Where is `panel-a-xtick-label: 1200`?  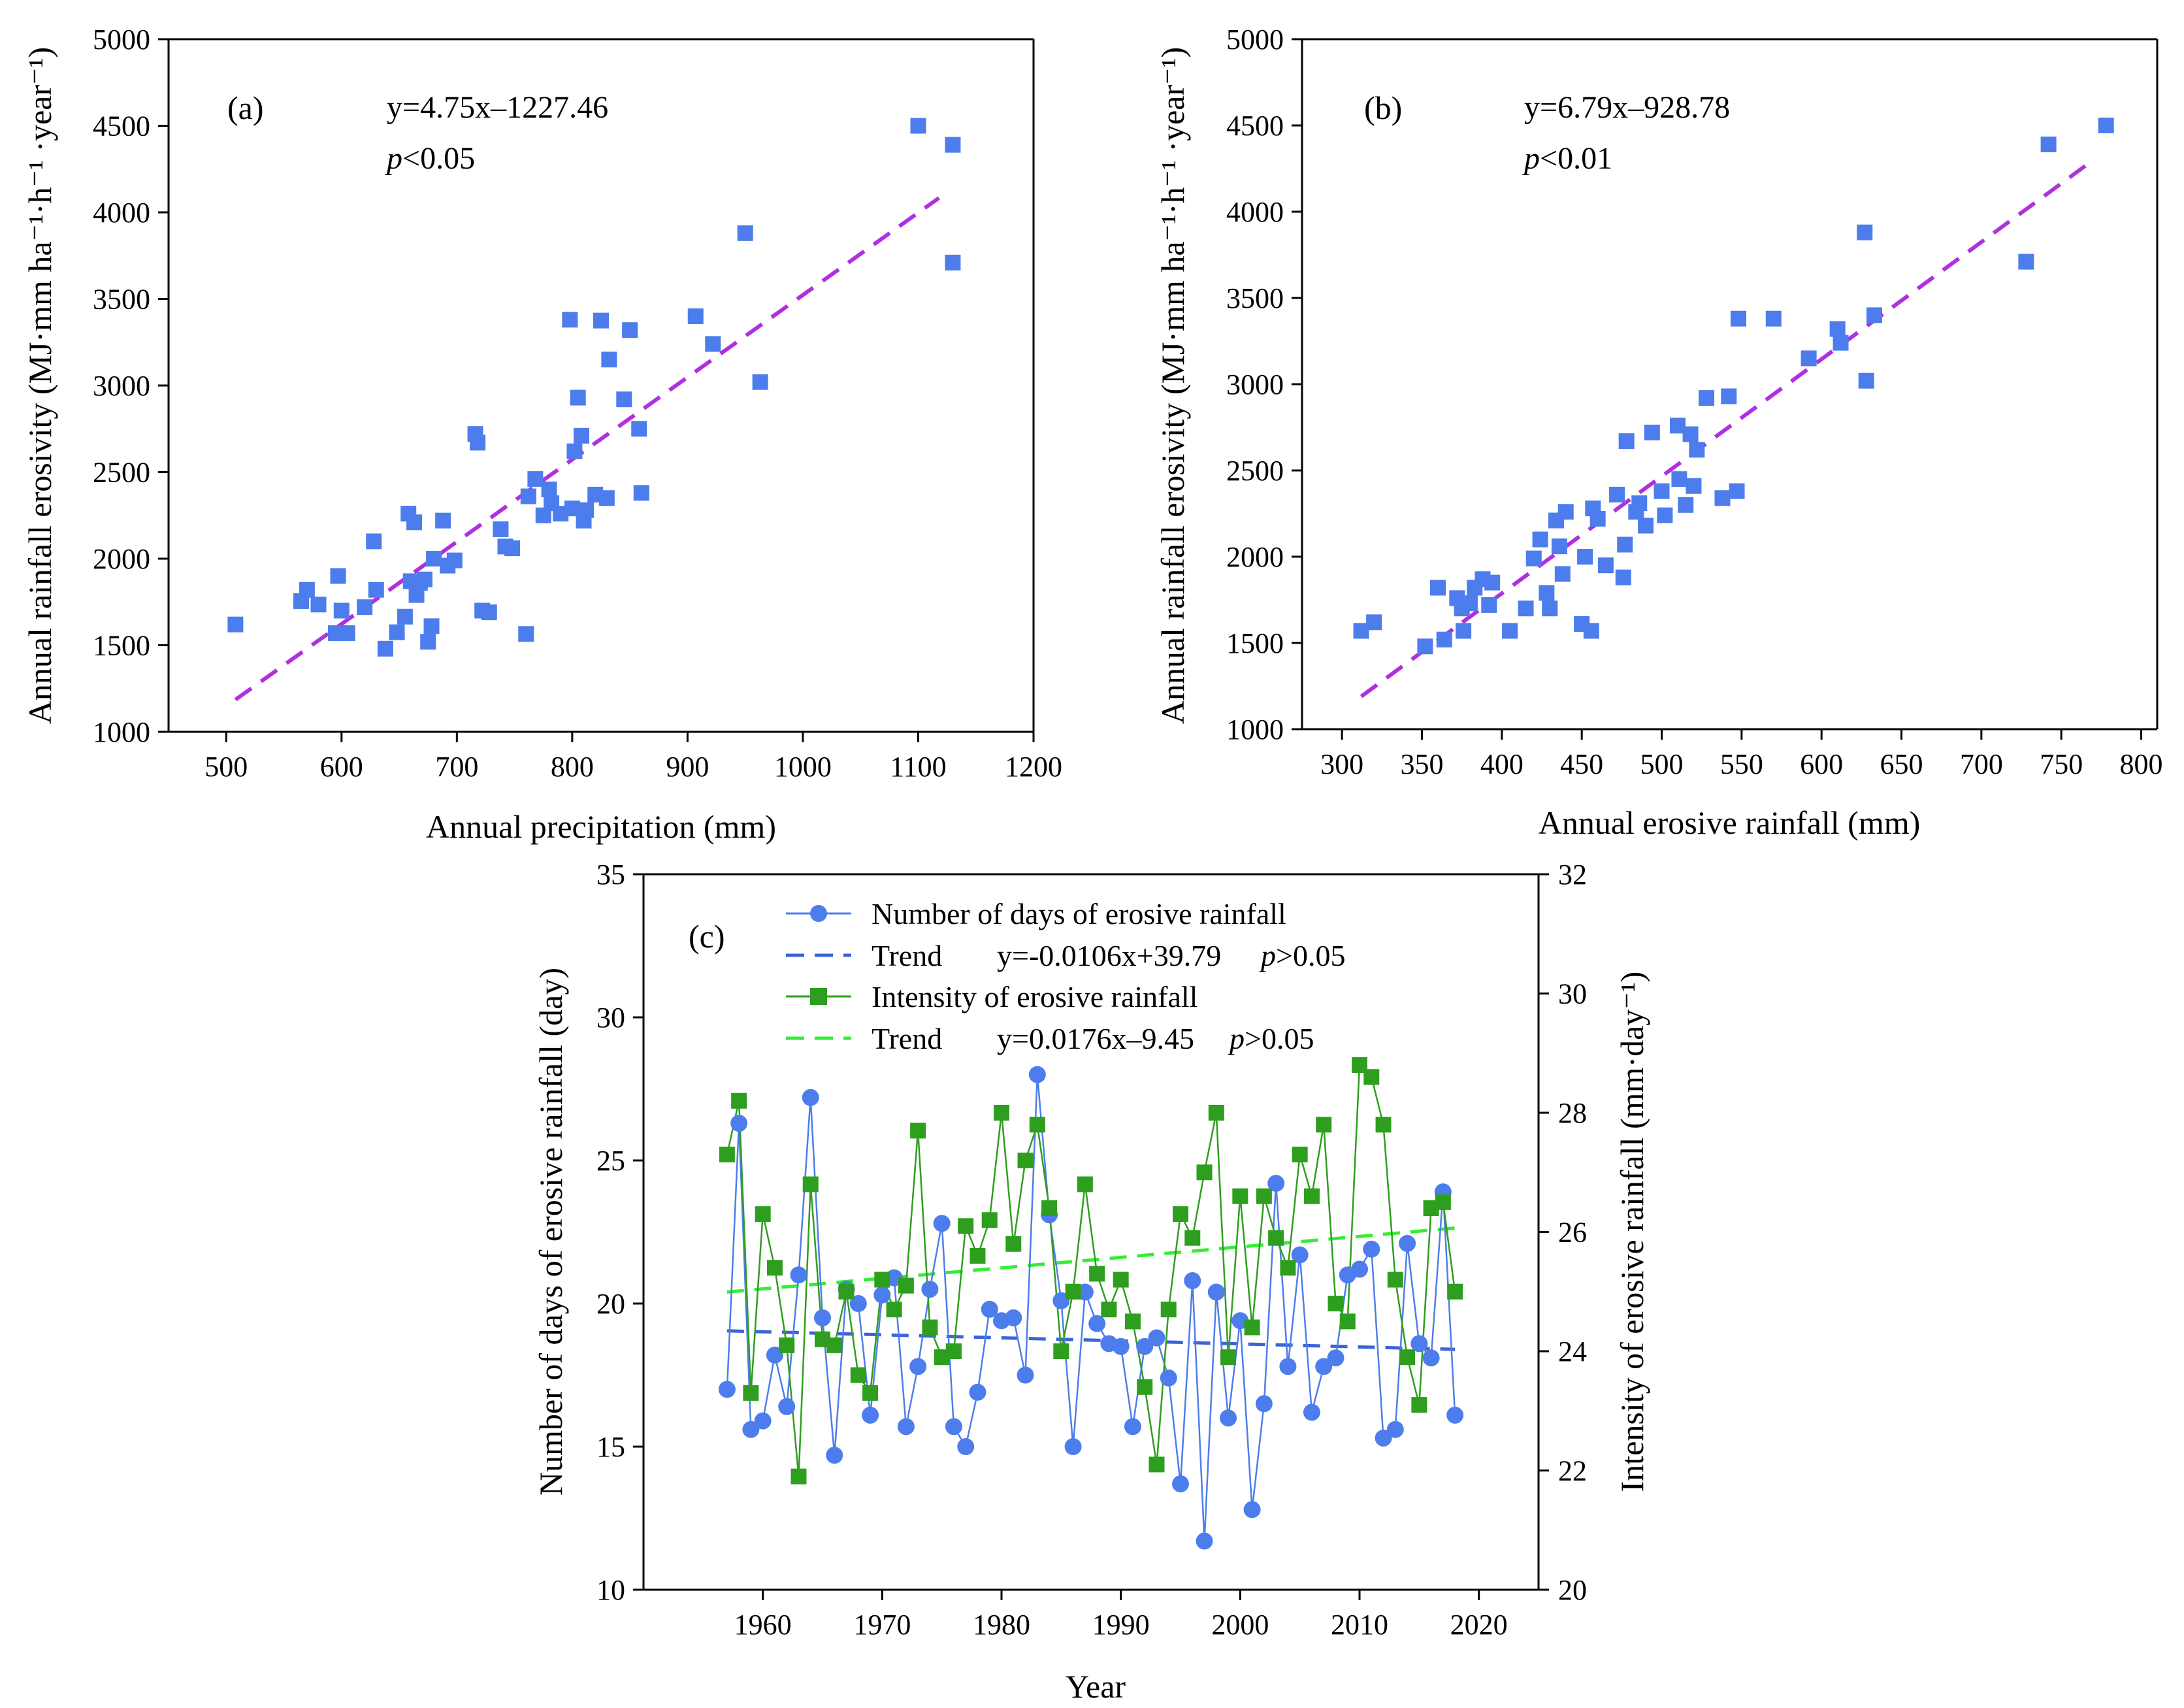
panel-a-xtick-label: 1200 is located at coordinates (1033, 767).